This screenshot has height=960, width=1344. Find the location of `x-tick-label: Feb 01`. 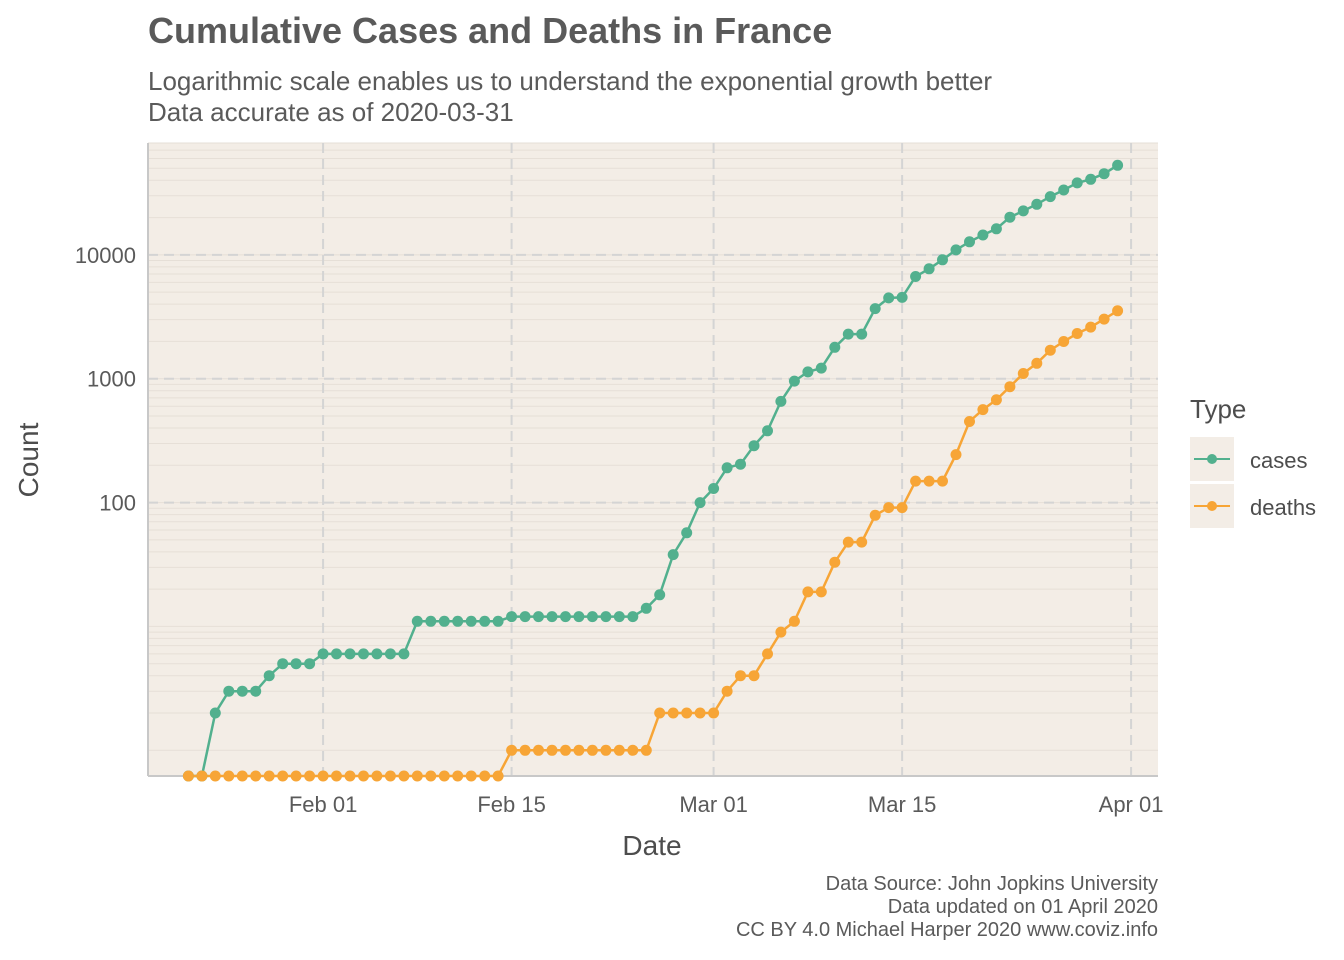

x-tick-label: Feb 01 is located at coordinates (323, 804).